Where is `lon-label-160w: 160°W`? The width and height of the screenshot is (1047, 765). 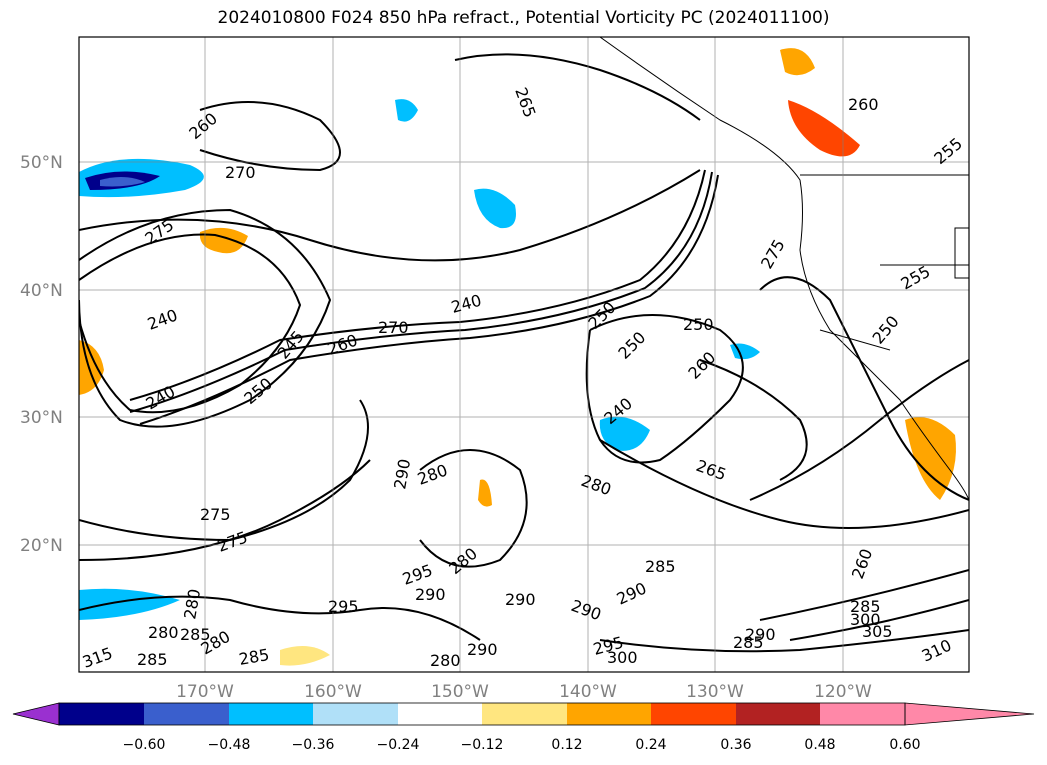 lon-label-160w: 160°W is located at coordinates (333, 692).